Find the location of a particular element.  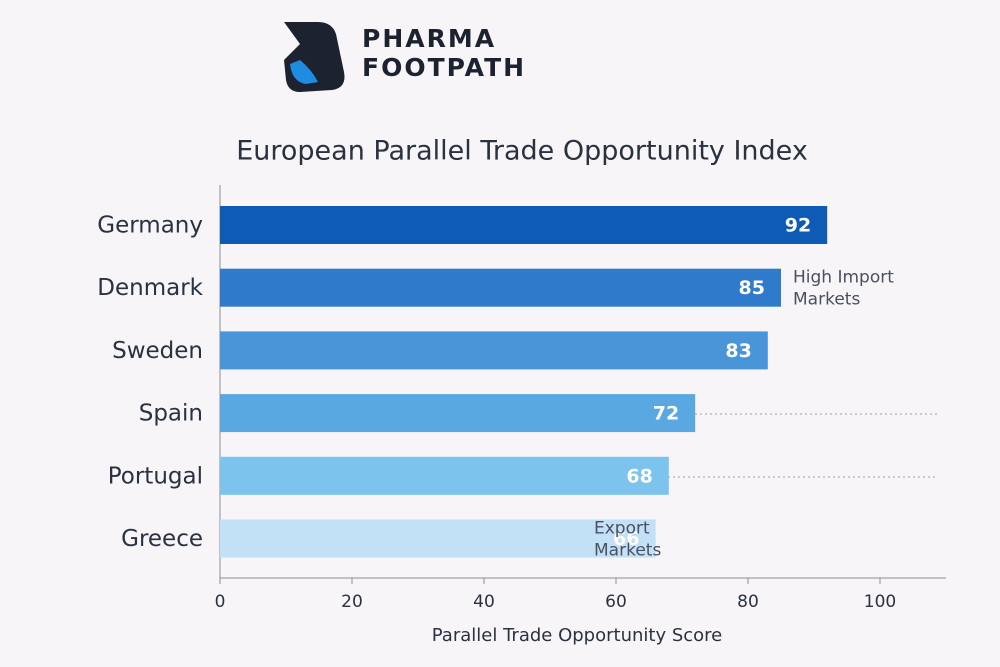

category-label: Germany is located at coordinates (150, 226).